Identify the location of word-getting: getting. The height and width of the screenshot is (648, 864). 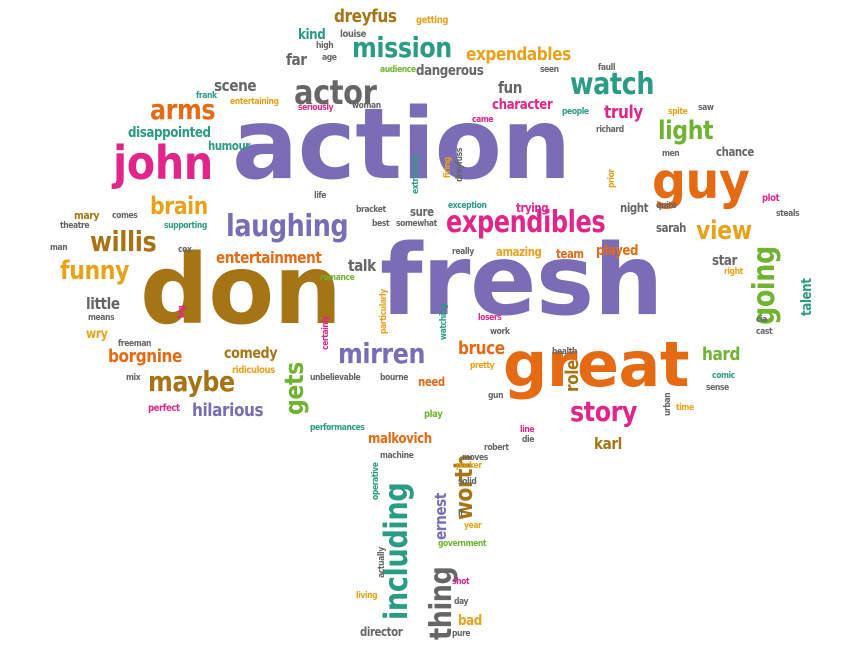
(432, 20).